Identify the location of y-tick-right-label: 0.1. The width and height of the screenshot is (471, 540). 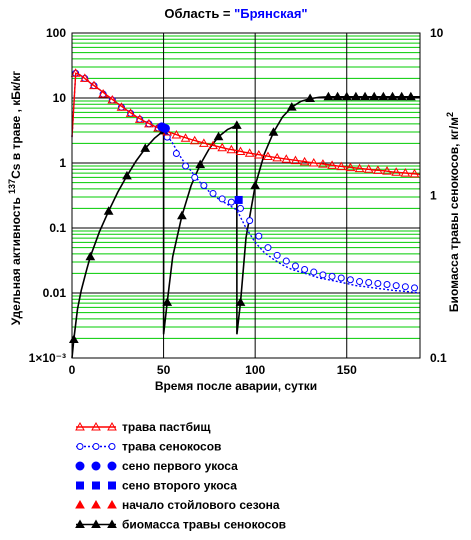
(438, 358).